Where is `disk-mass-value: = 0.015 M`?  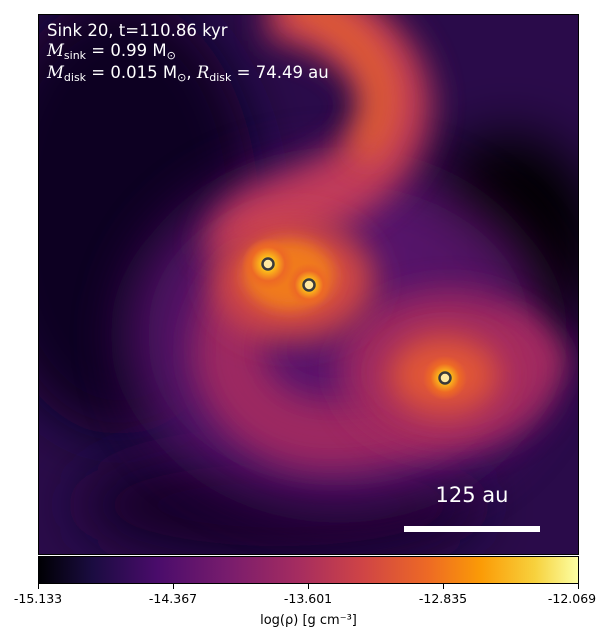
disk-mass-value: = 0.015 M is located at coordinates (132, 72).